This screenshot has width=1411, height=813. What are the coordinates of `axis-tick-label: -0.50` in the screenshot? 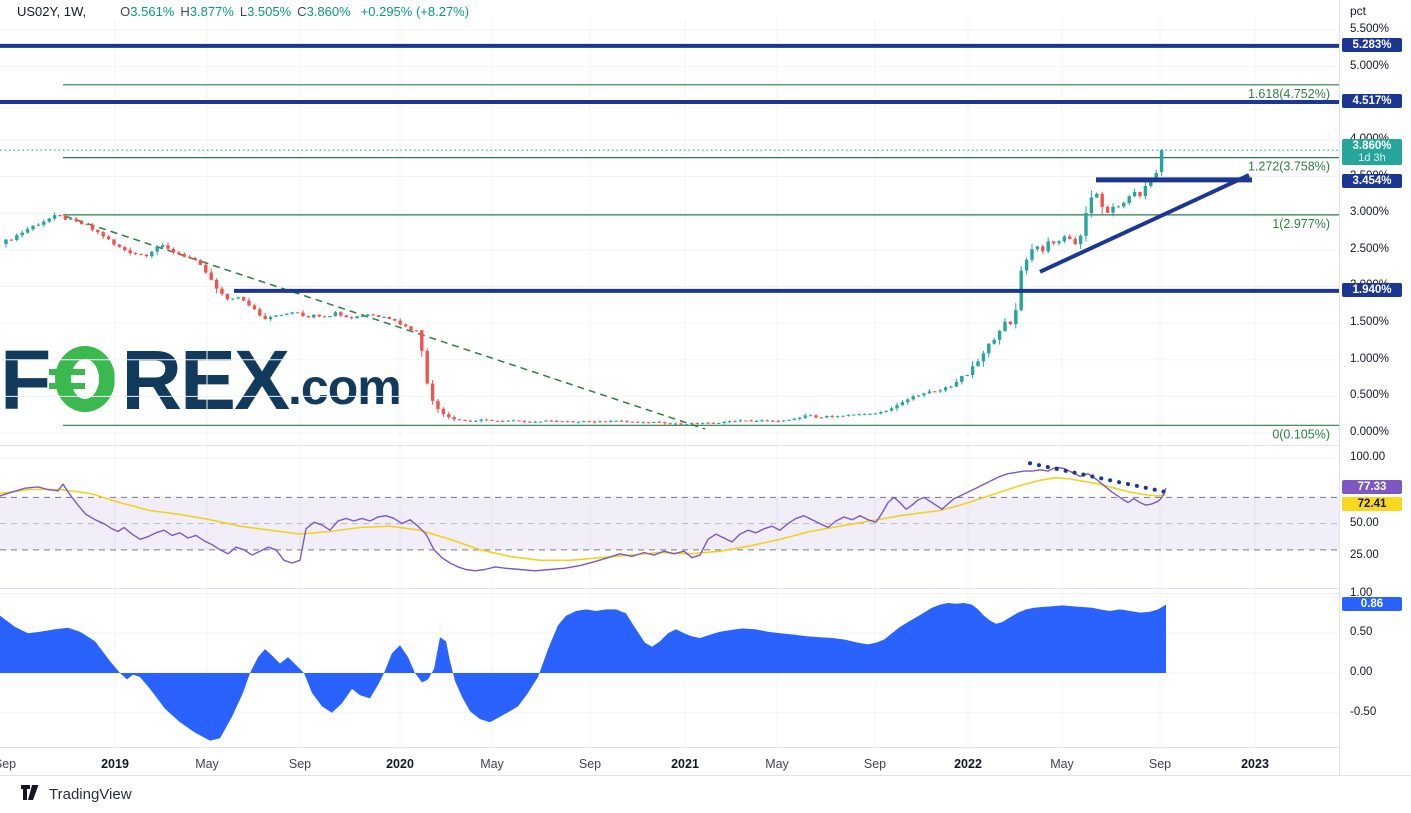 It's located at (1363, 711).